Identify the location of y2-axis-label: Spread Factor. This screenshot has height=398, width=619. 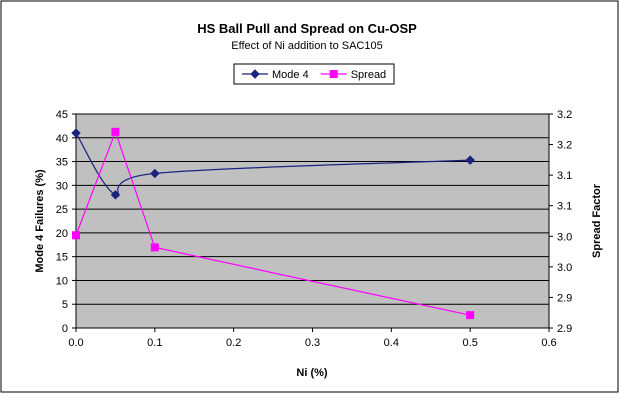
(597, 220).